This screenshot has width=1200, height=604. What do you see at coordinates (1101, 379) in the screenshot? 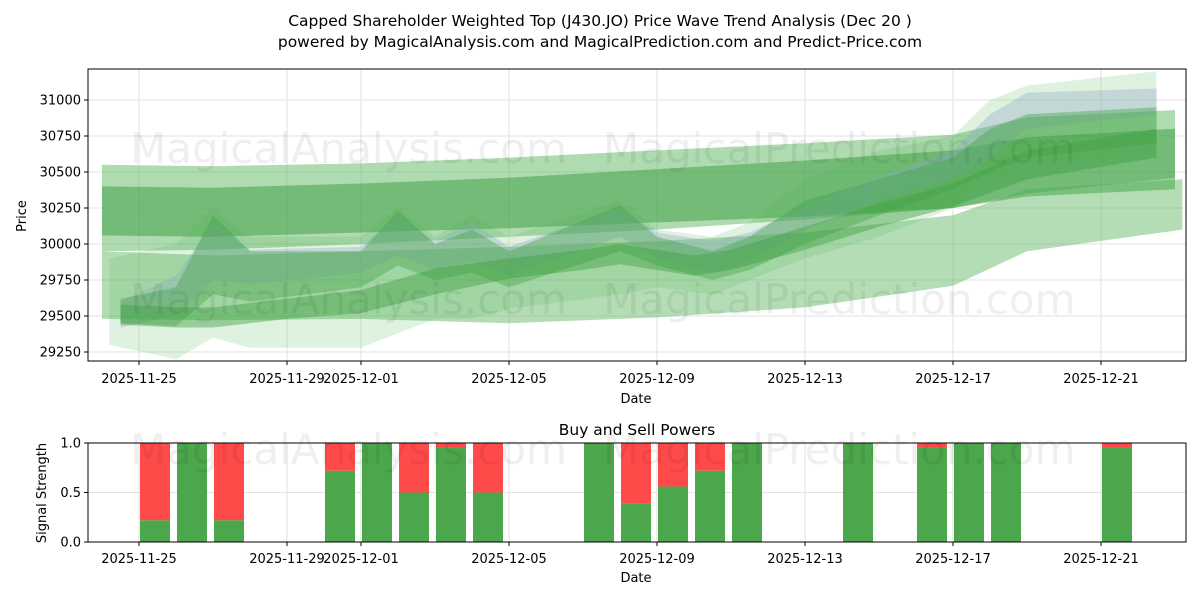
I see `top-x-tick-label: 2025-12-21` at bounding box center [1101, 379].